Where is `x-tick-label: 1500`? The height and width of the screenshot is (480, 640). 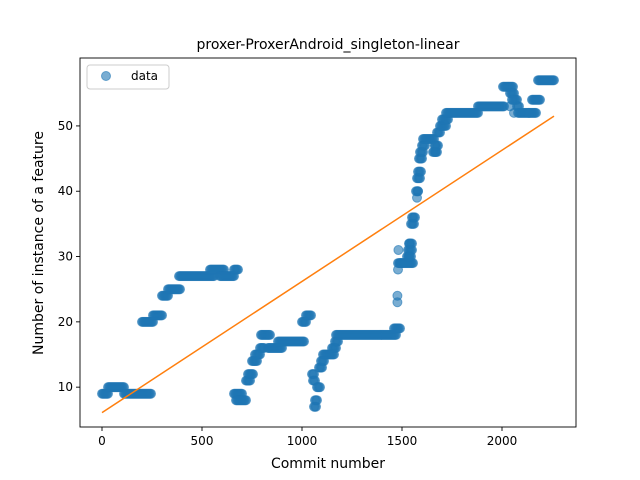
x-tick-label: 1500 is located at coordinates (402, 441).